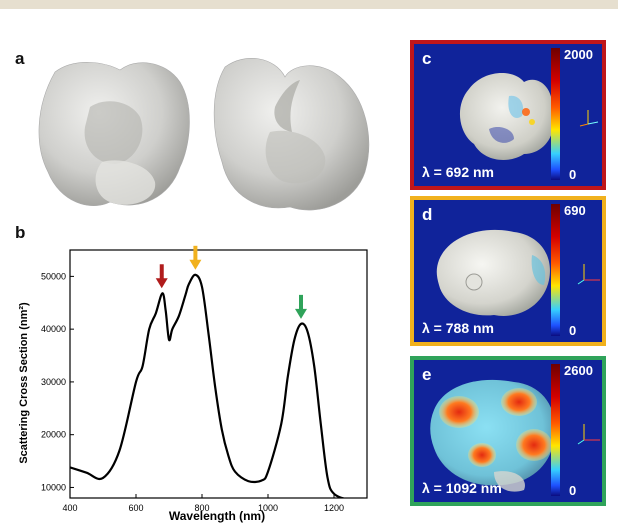  Describe the element at coordinates (231, 282) in the screenshot. I see `peak-arrows` at that location.